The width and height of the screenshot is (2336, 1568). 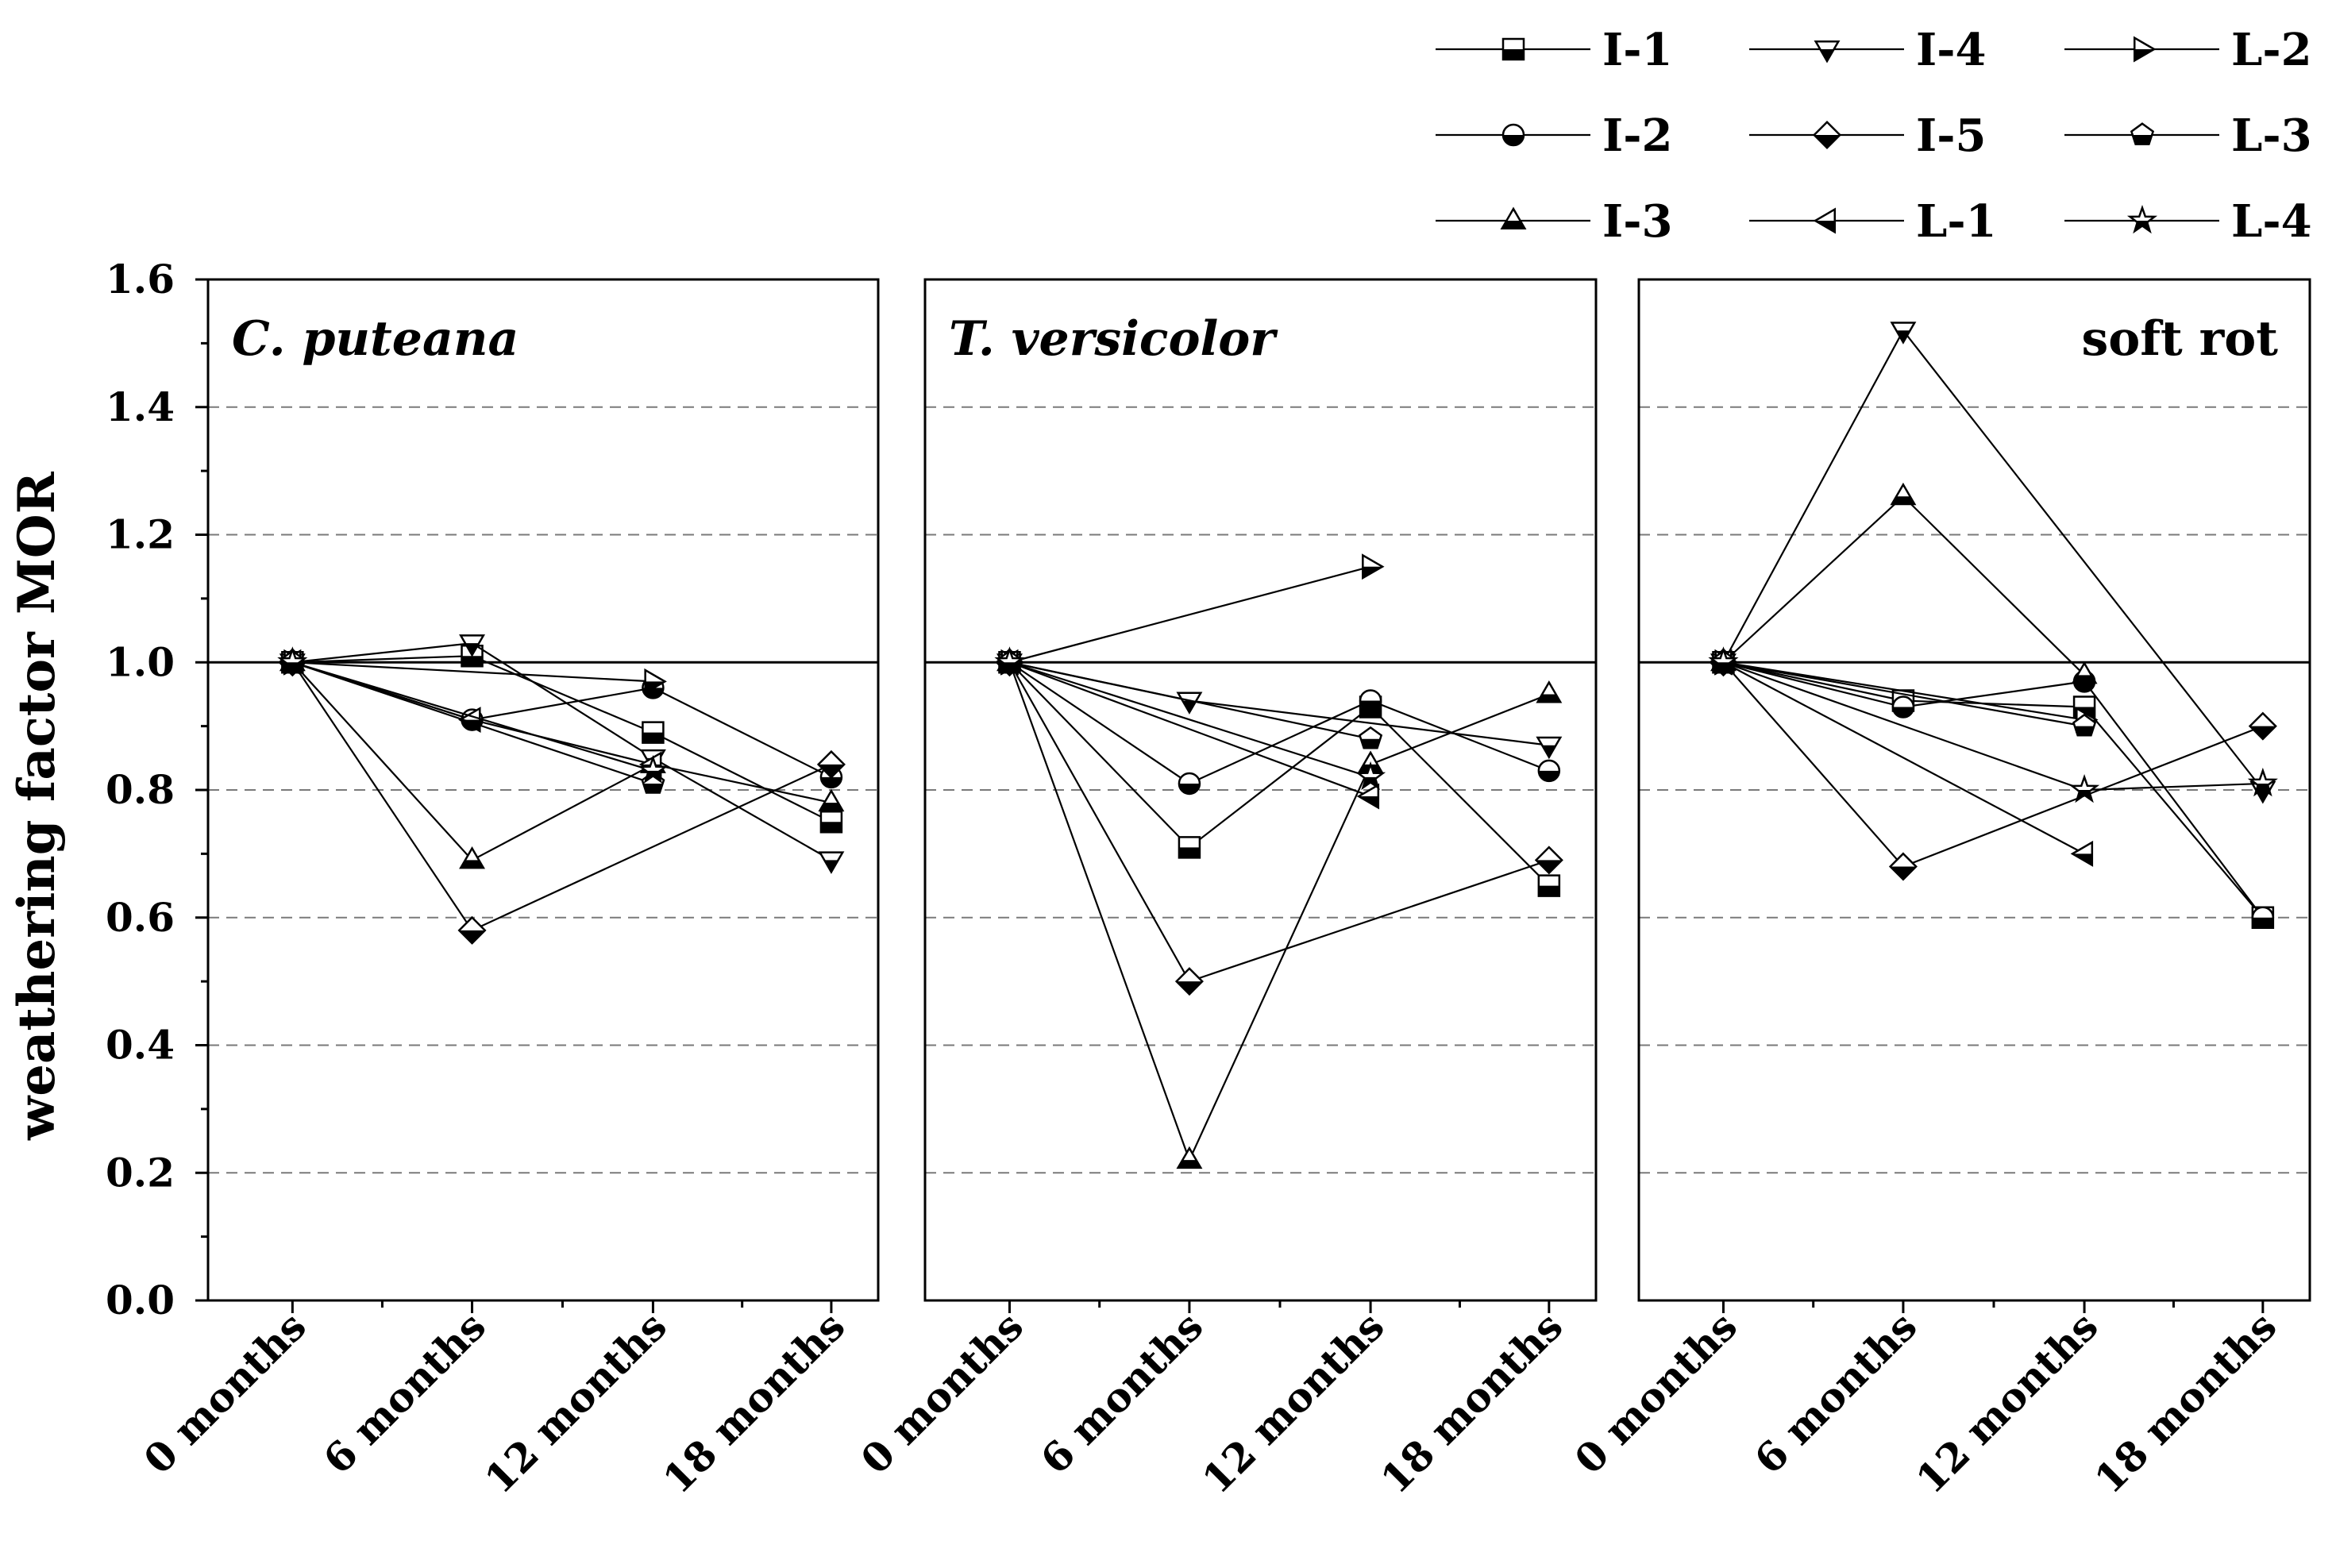 I want to click on legend-label: I-4, so click(x=1951, y=50).